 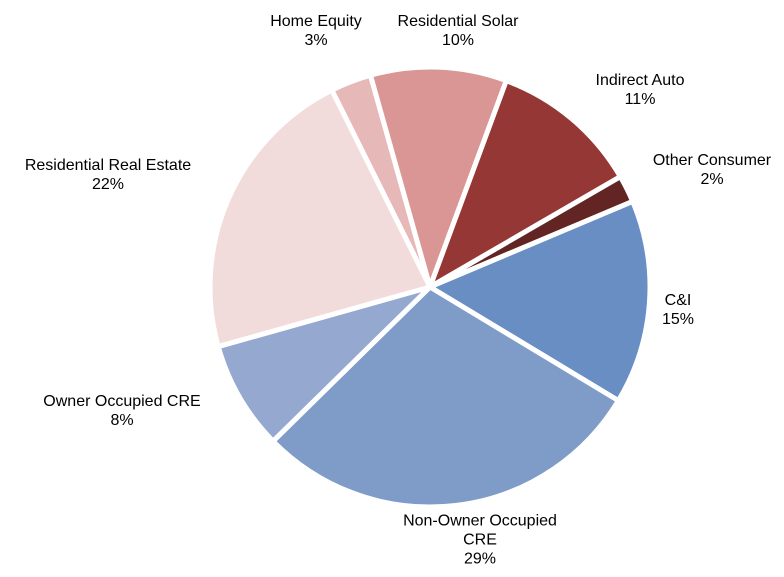 I want to click on label-text: Owner Occupied CRE, so click(x=122, y=401).